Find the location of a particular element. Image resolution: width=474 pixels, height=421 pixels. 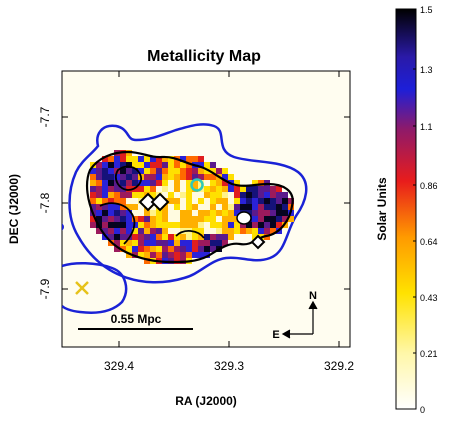

colorbar-tick-label: 0.64 is located at coordinates (429, 242).